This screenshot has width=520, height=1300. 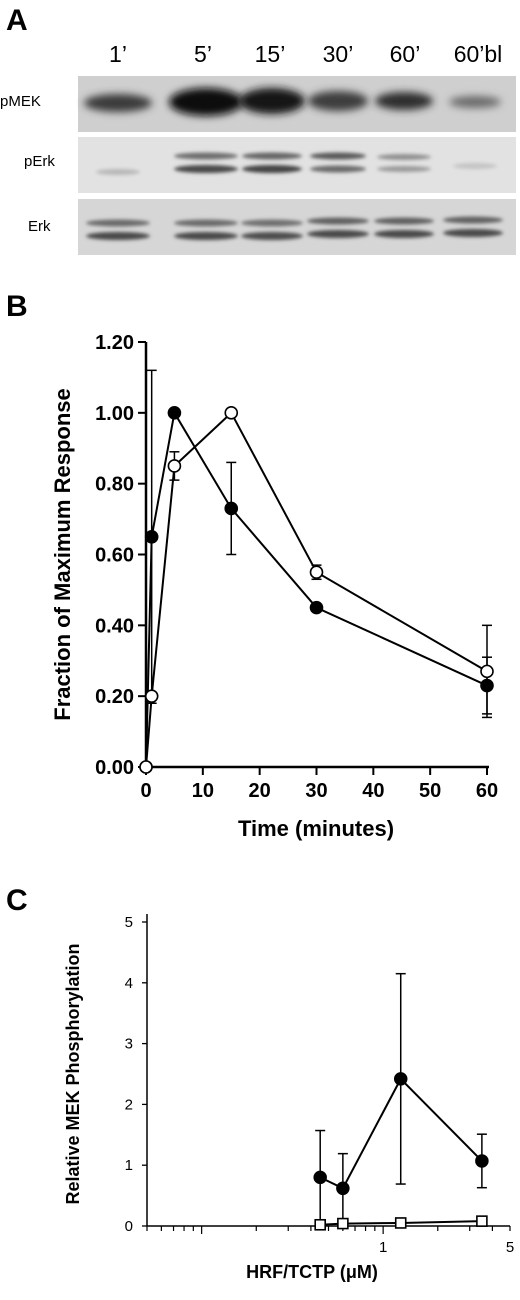 What do you see at coordinates (316, 828) in the screenshot?
I see `x-axis-label: Time (minutes)` at bounding box center [316, 828].